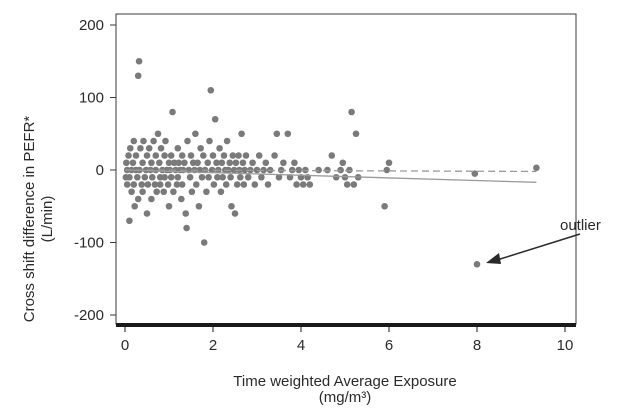 The height and width of the screenshot is (408, 637). What do you see at coordinates (91, 25) in the screenshot?
I see `y-tick-label: 200` at bounding box center [91, 25].